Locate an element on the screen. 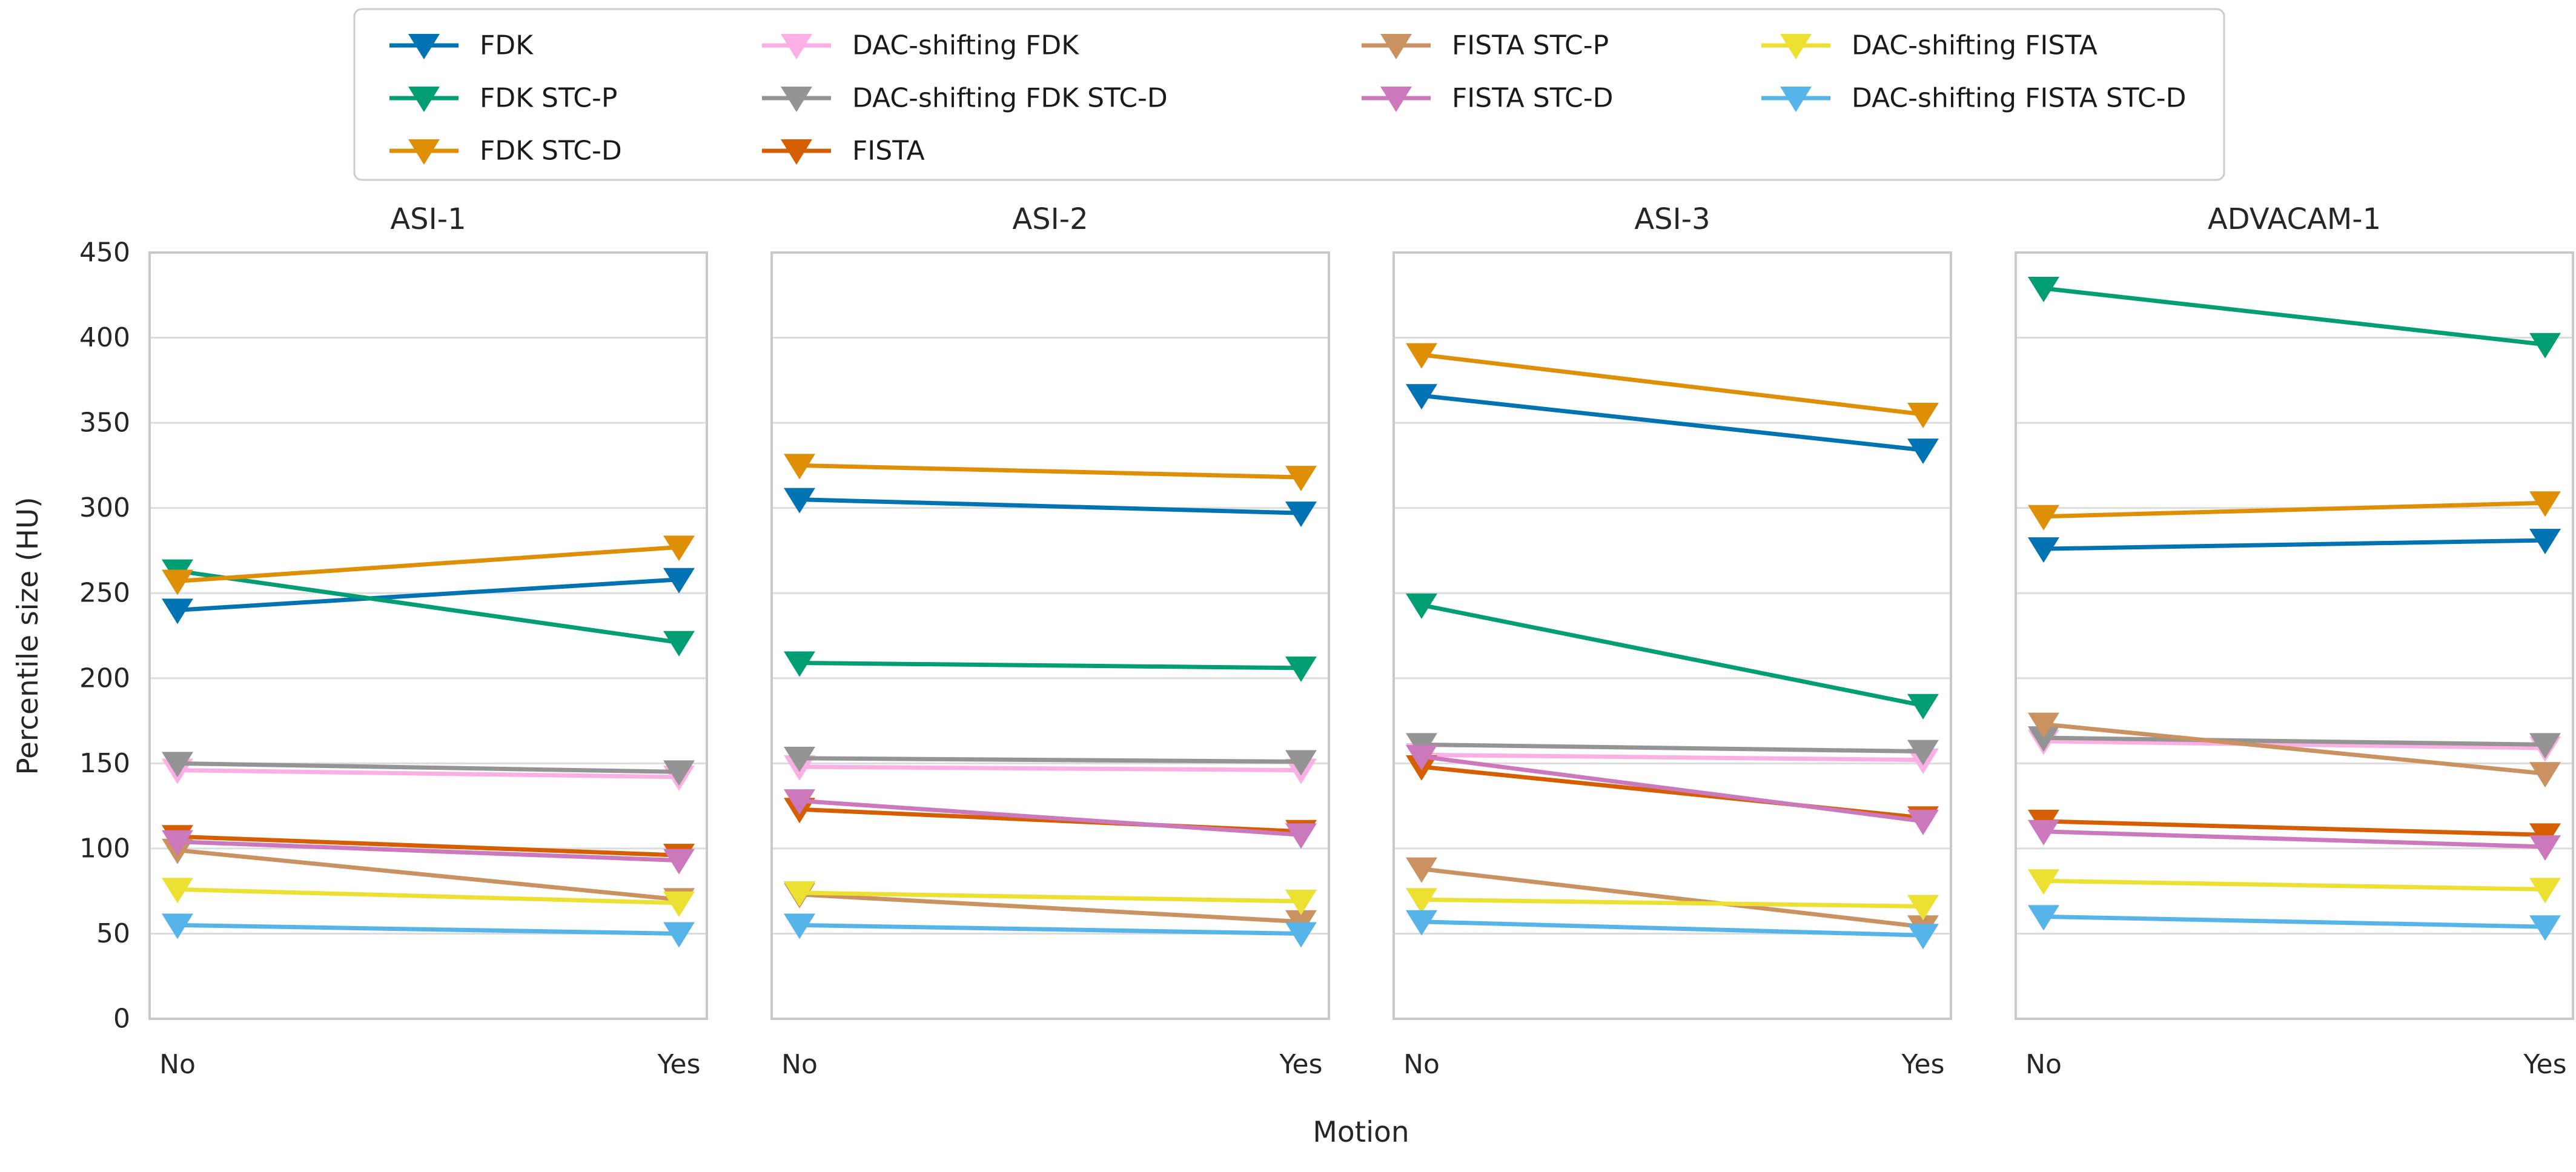 Image resolution: width=2576 pixels, height=1172 pixels. y-tick-label: 200 is located at coordinates (104, 678).